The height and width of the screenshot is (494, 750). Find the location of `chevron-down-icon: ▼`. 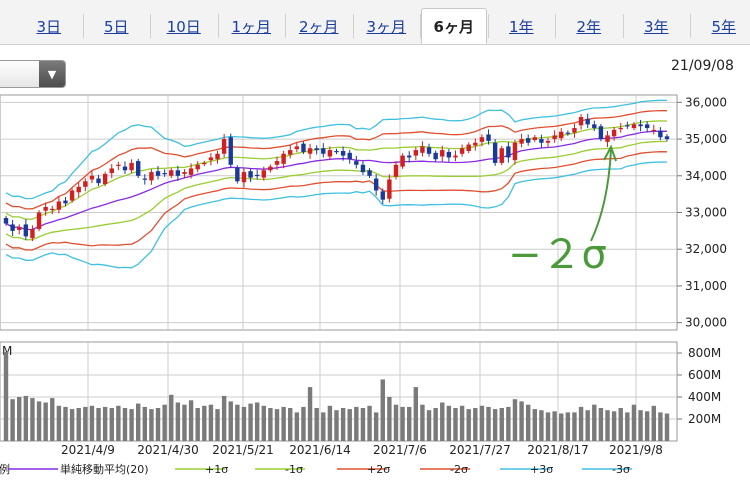

chevron-down-icon: ▼ is located at coordinates (52, 74).